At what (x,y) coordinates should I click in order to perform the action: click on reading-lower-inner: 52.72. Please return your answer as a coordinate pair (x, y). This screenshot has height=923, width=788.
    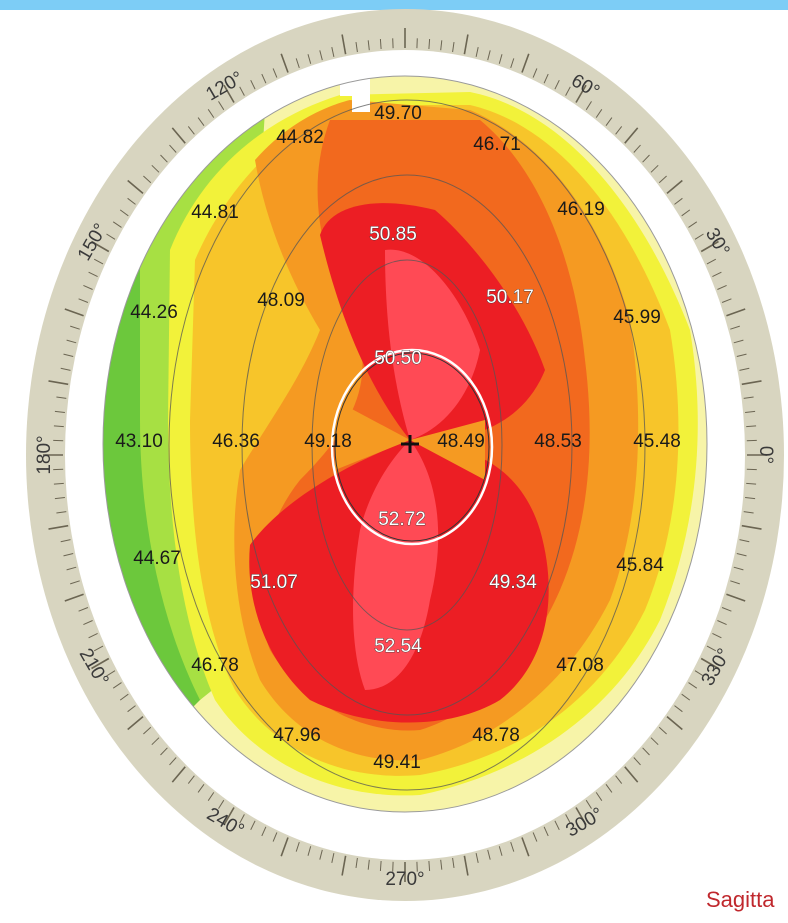
    Looking at the image, I should click on (402, 519).